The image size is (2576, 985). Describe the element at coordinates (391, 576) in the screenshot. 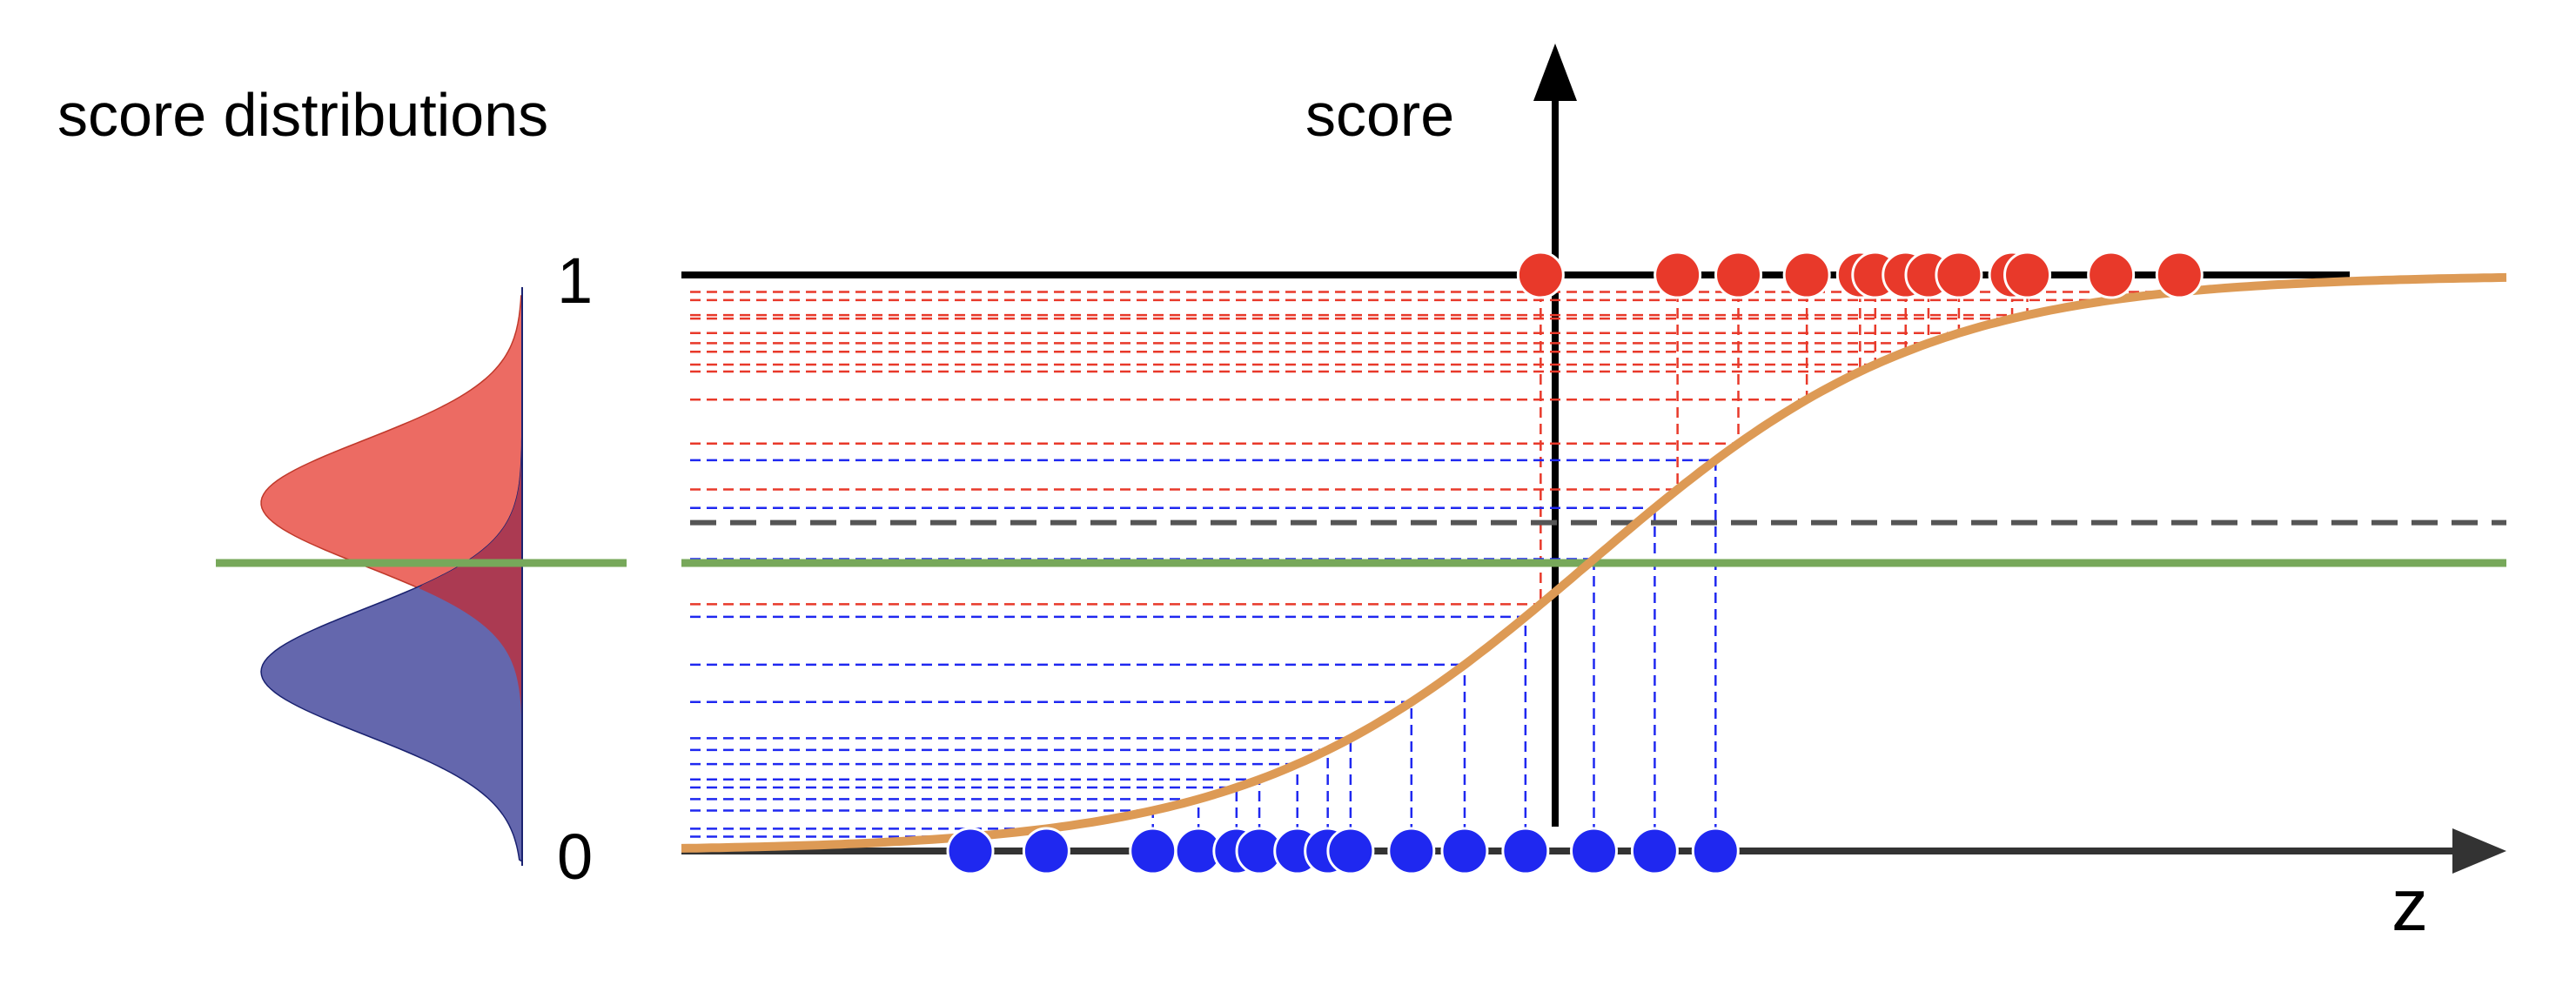

I see `score-distributions` at that location.